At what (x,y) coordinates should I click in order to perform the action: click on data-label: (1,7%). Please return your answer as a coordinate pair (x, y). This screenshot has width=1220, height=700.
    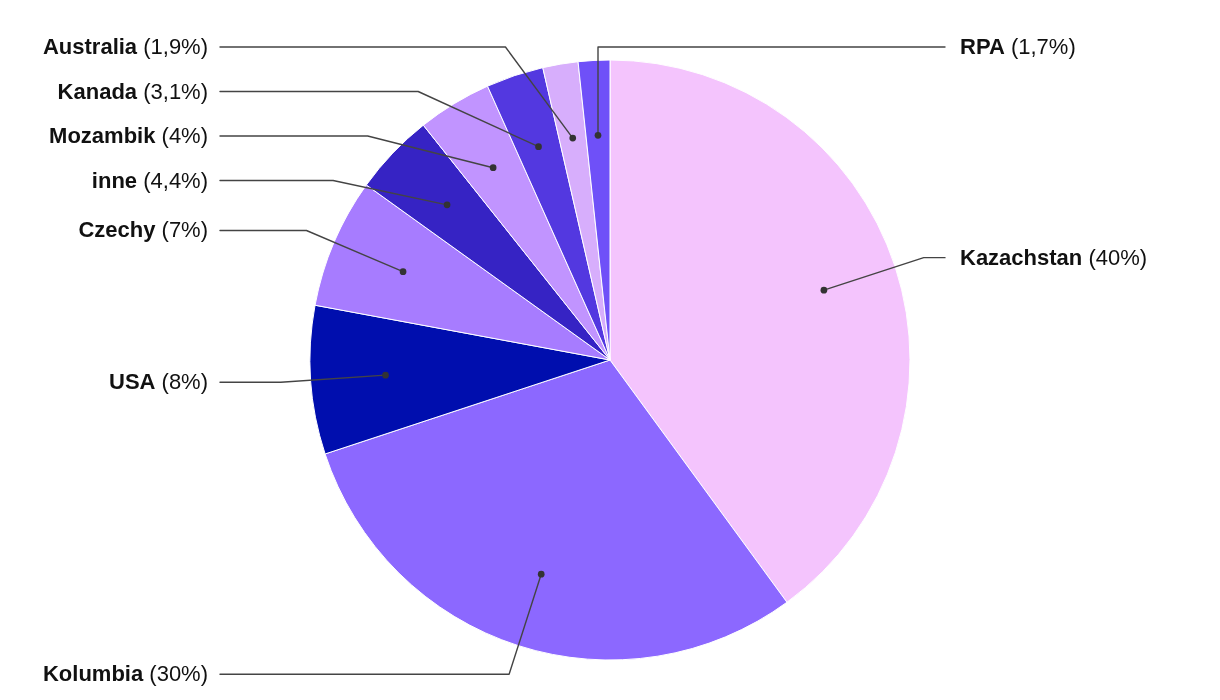
    Looking at the image, I should click on (1043, 46).